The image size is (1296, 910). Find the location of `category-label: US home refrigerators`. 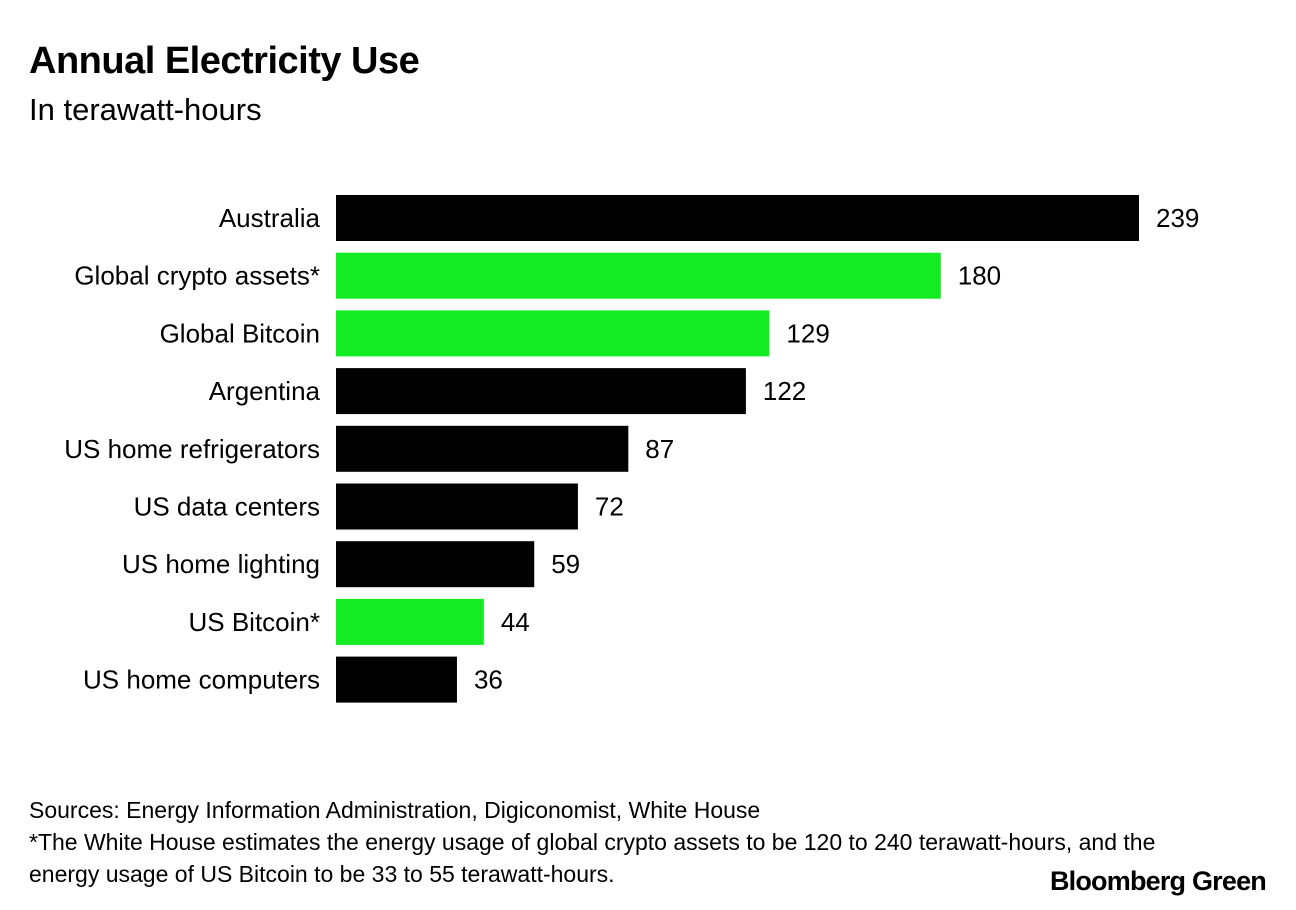

category-label: US home refrigerators is located at coordinates (192, 449).